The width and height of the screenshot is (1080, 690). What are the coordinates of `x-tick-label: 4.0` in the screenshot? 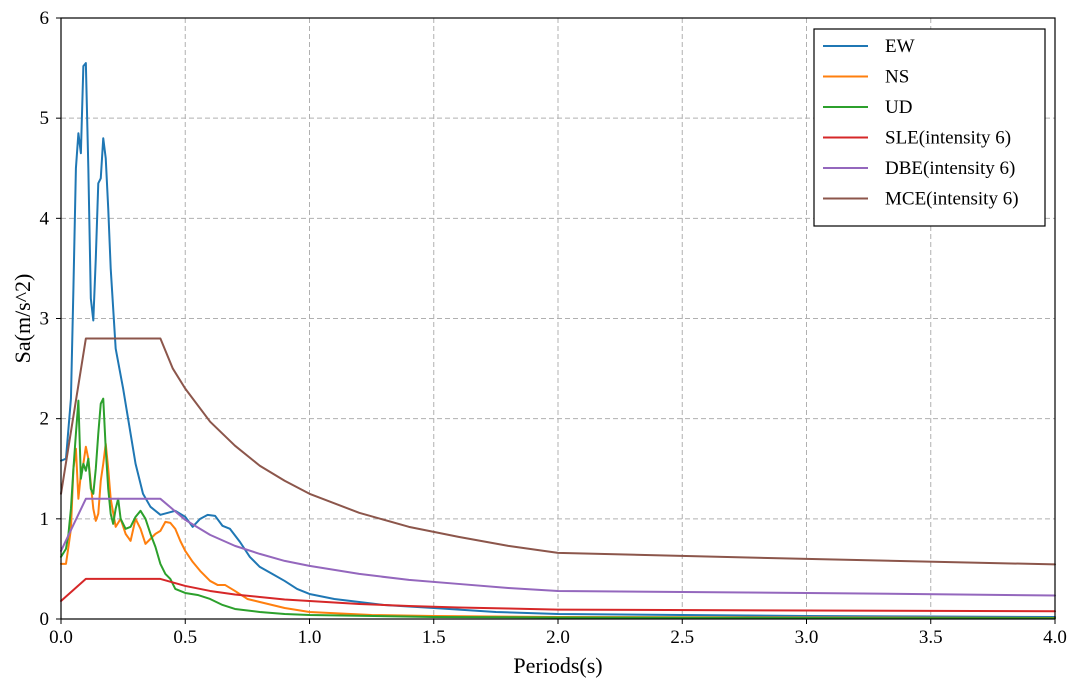 It's located at (1055, 637).